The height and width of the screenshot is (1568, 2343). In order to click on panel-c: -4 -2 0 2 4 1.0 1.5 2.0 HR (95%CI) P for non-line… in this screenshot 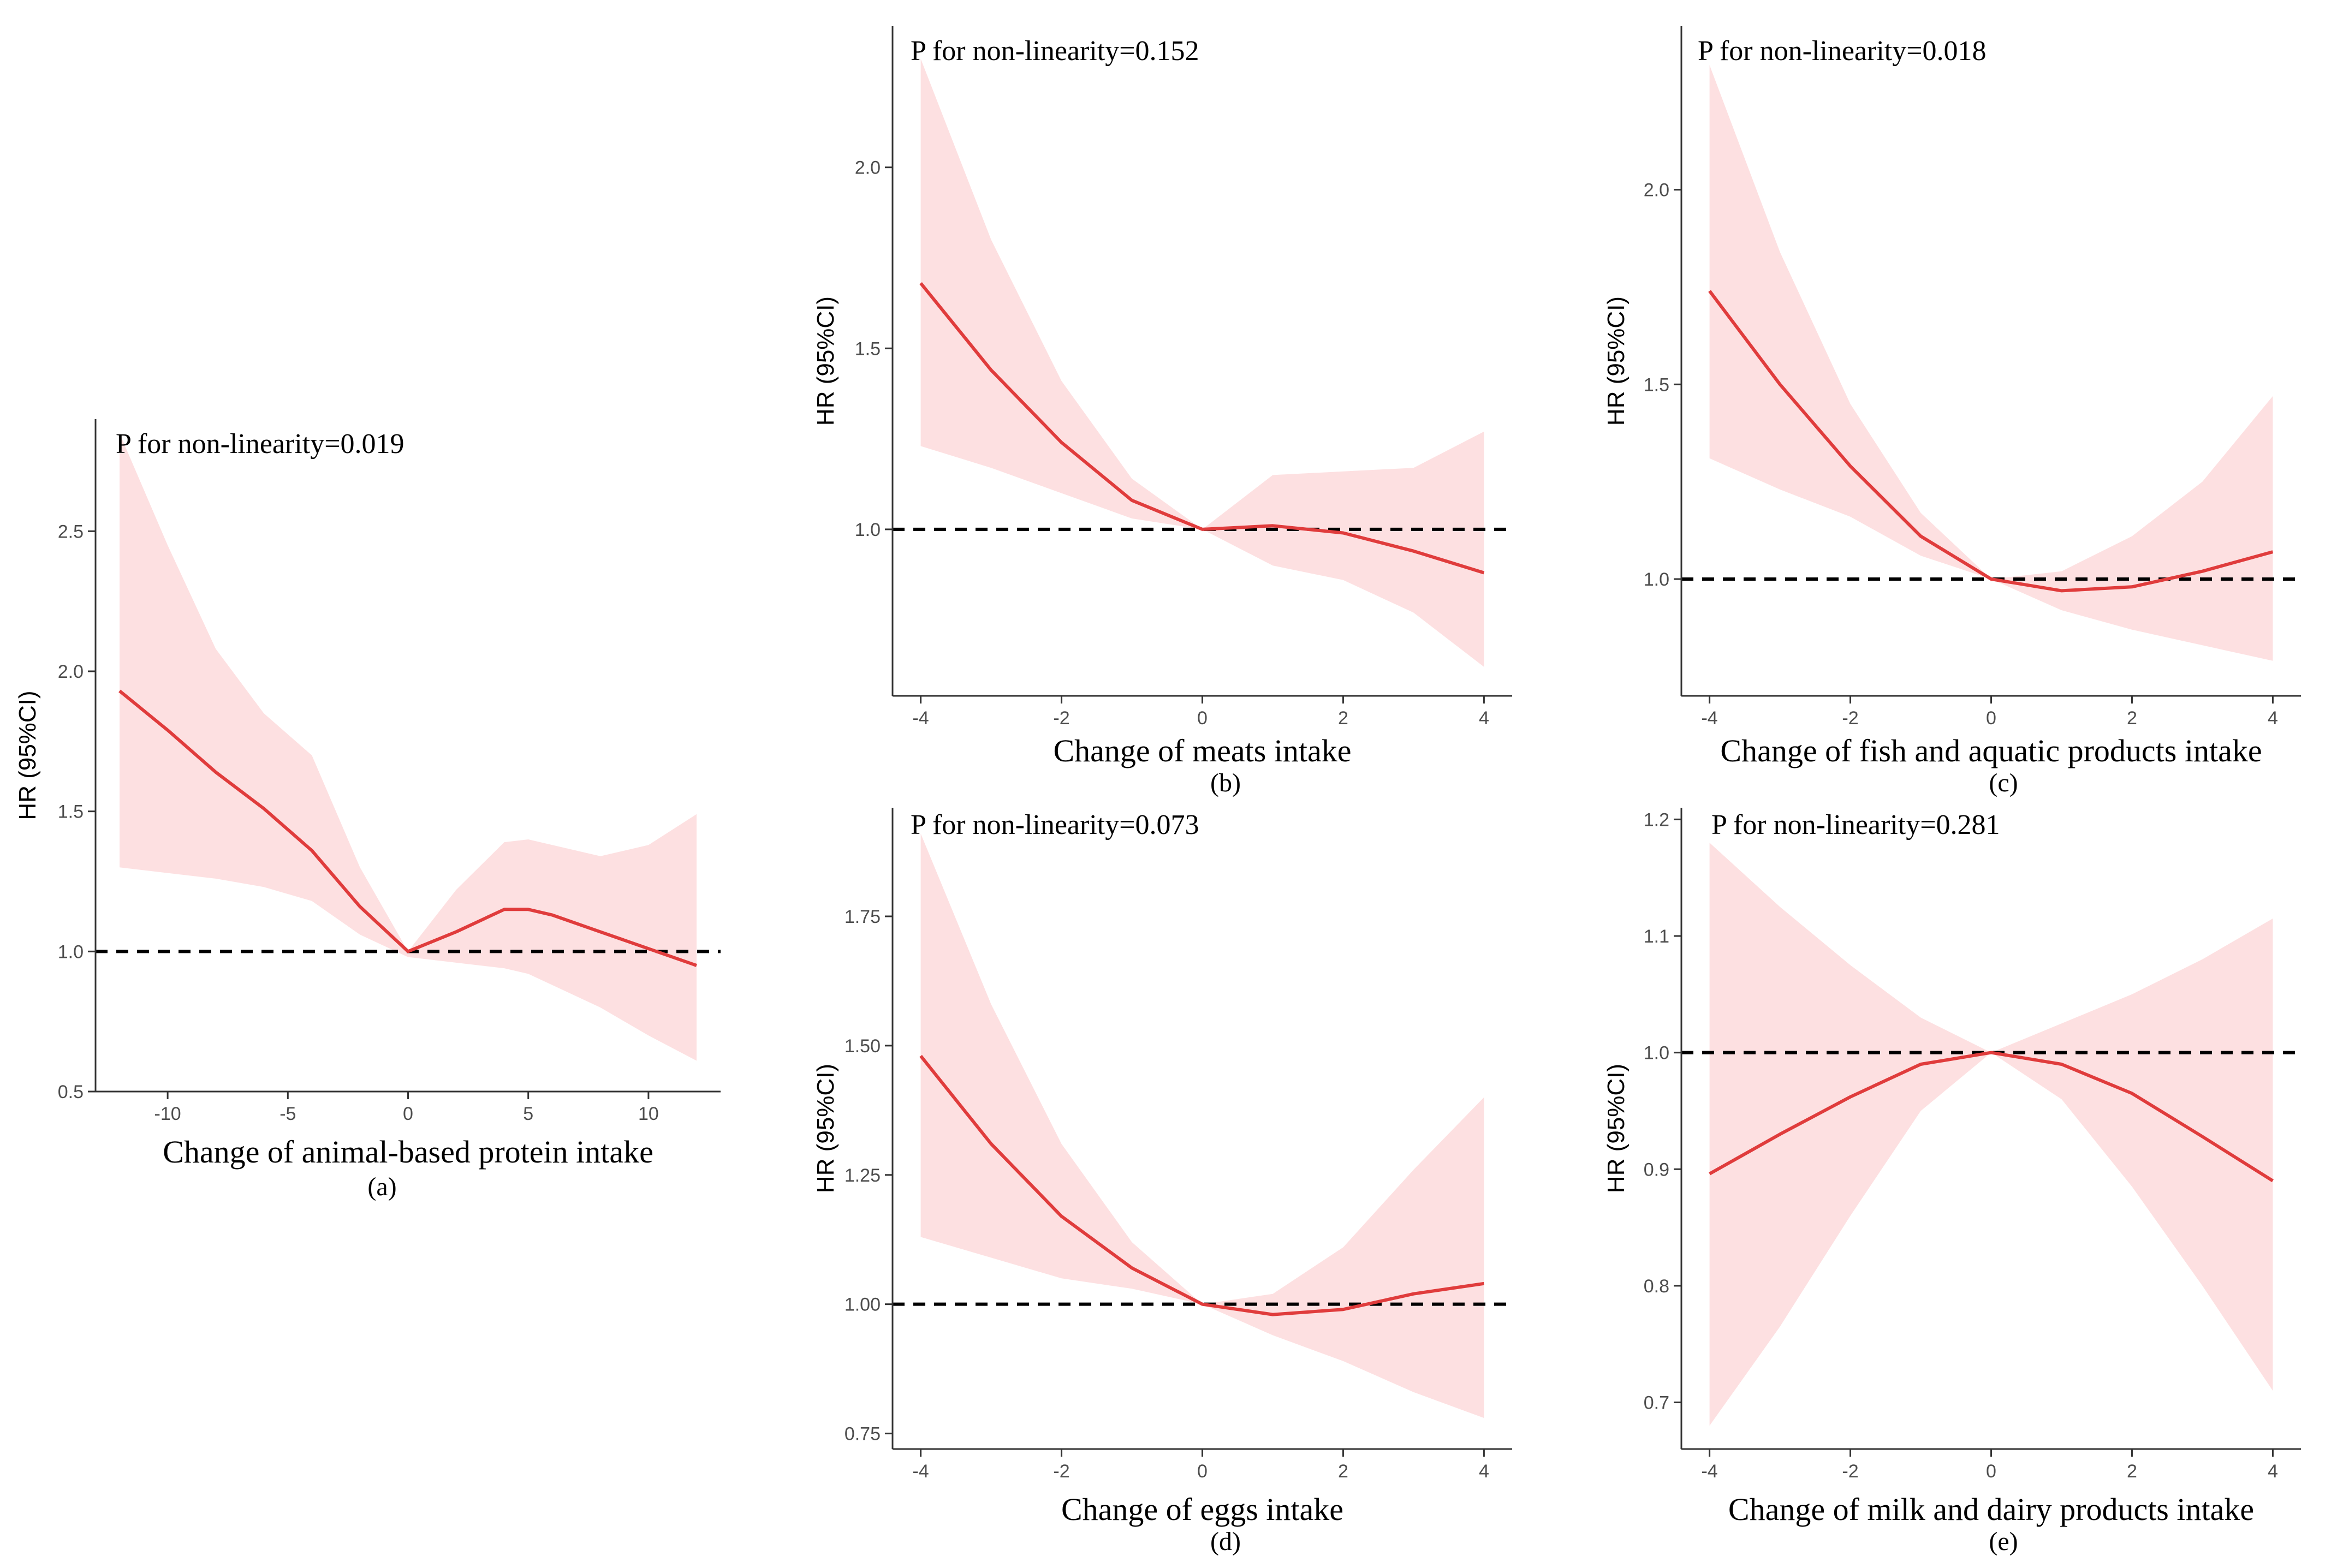, I will do `click(1952, 411)`.